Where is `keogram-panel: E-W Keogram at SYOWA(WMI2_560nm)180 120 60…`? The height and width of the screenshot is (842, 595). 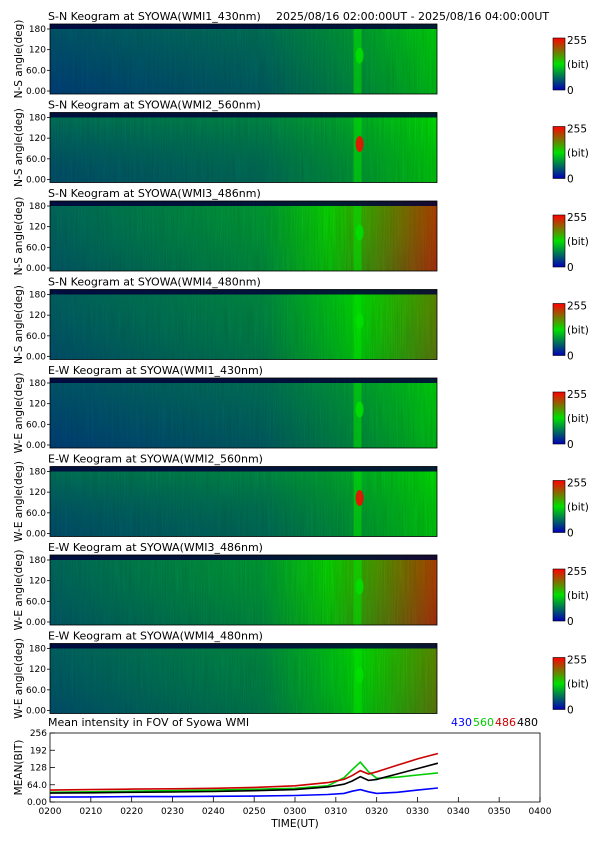 keogram-panel: E-W Keogram at SYOWA(WMI2_560nm)180 120 60… is located at coordinates (301, 497).